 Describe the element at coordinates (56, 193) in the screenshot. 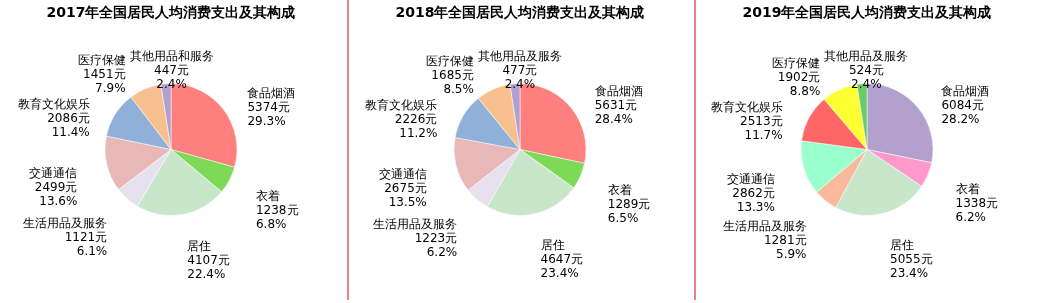

I see `data-label: 2499元 13.6%` at that location.